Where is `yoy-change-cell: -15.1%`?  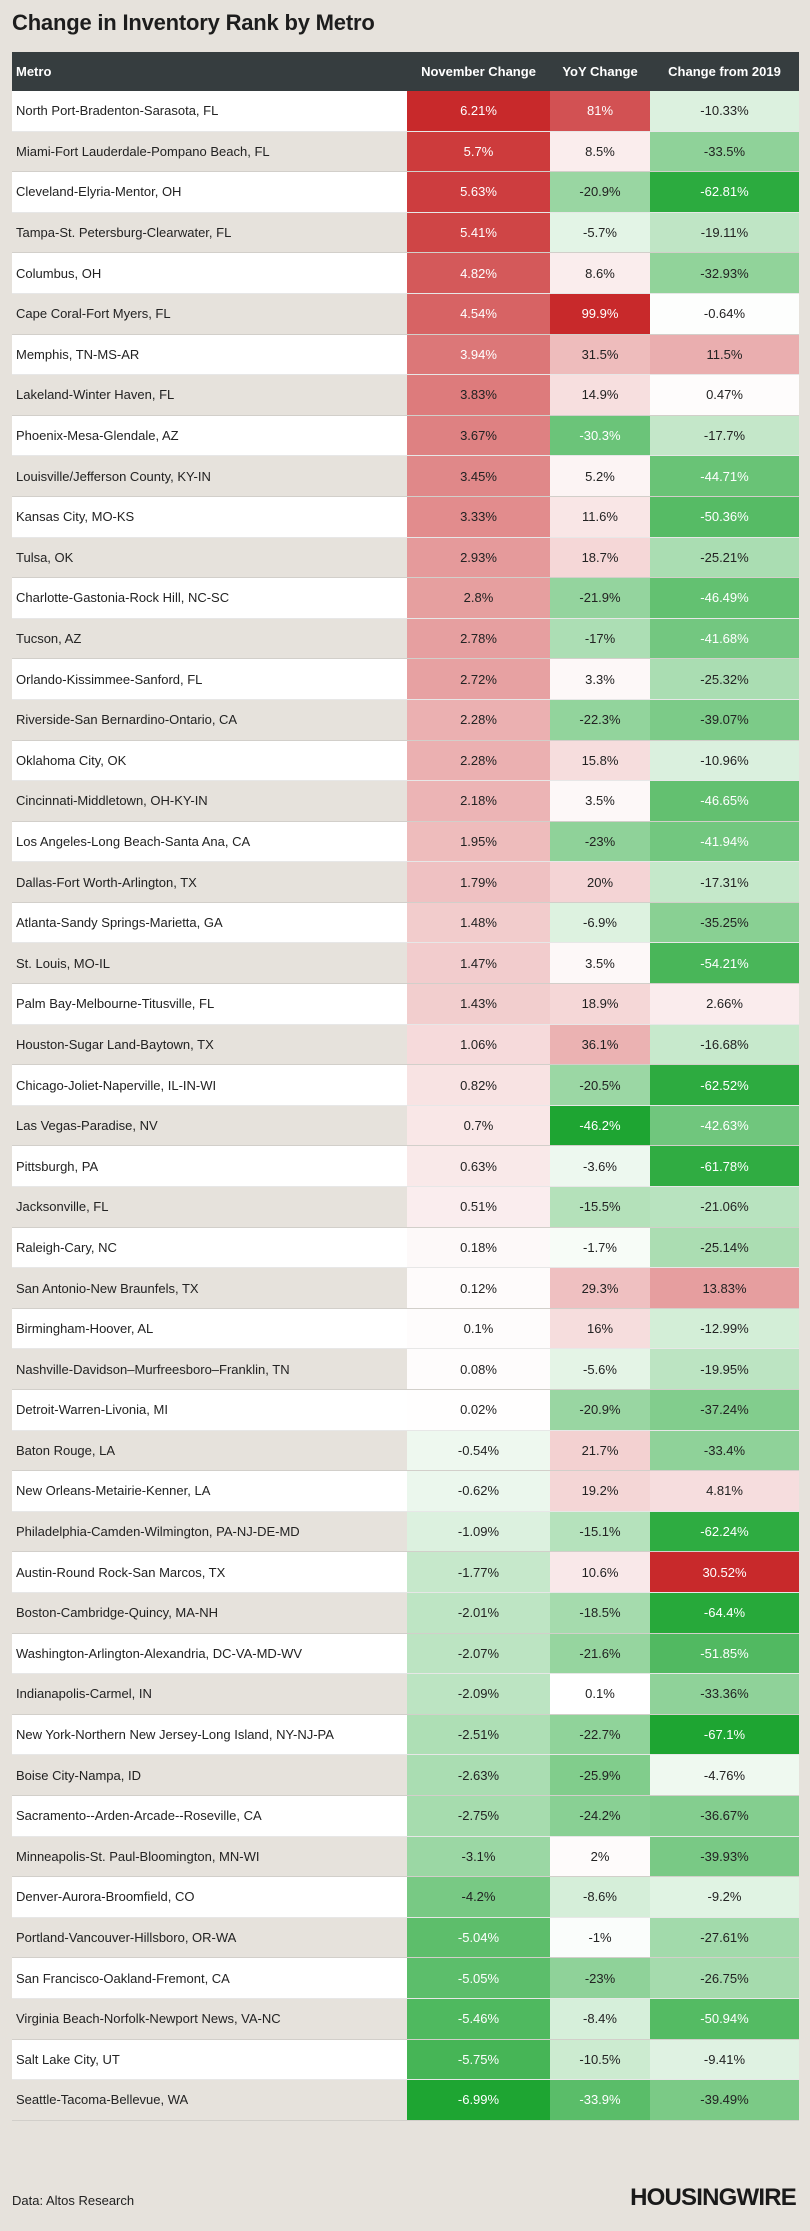 yoy-change-cell: -15.1% is located at coordinates (600, 1531).